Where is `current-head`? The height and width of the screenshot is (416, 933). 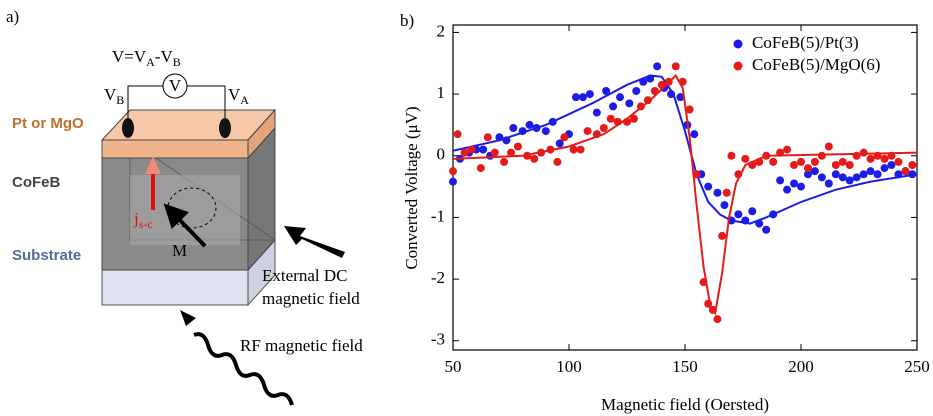 current-head is located at coordinates (153, 165).